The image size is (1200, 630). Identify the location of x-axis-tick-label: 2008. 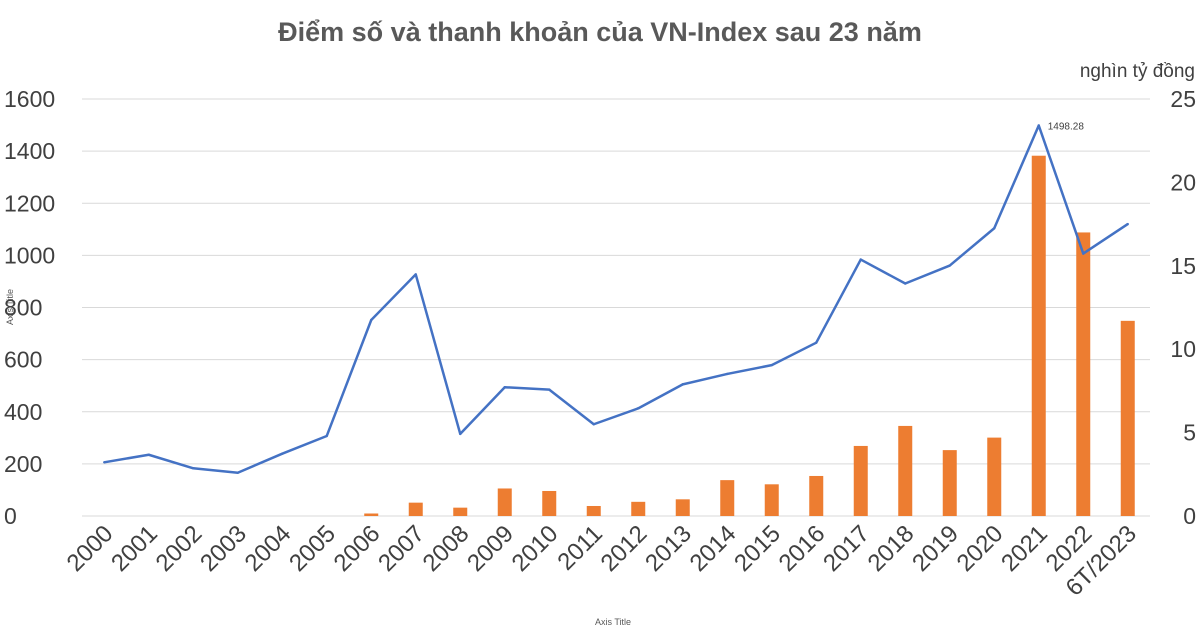
(446, 548).